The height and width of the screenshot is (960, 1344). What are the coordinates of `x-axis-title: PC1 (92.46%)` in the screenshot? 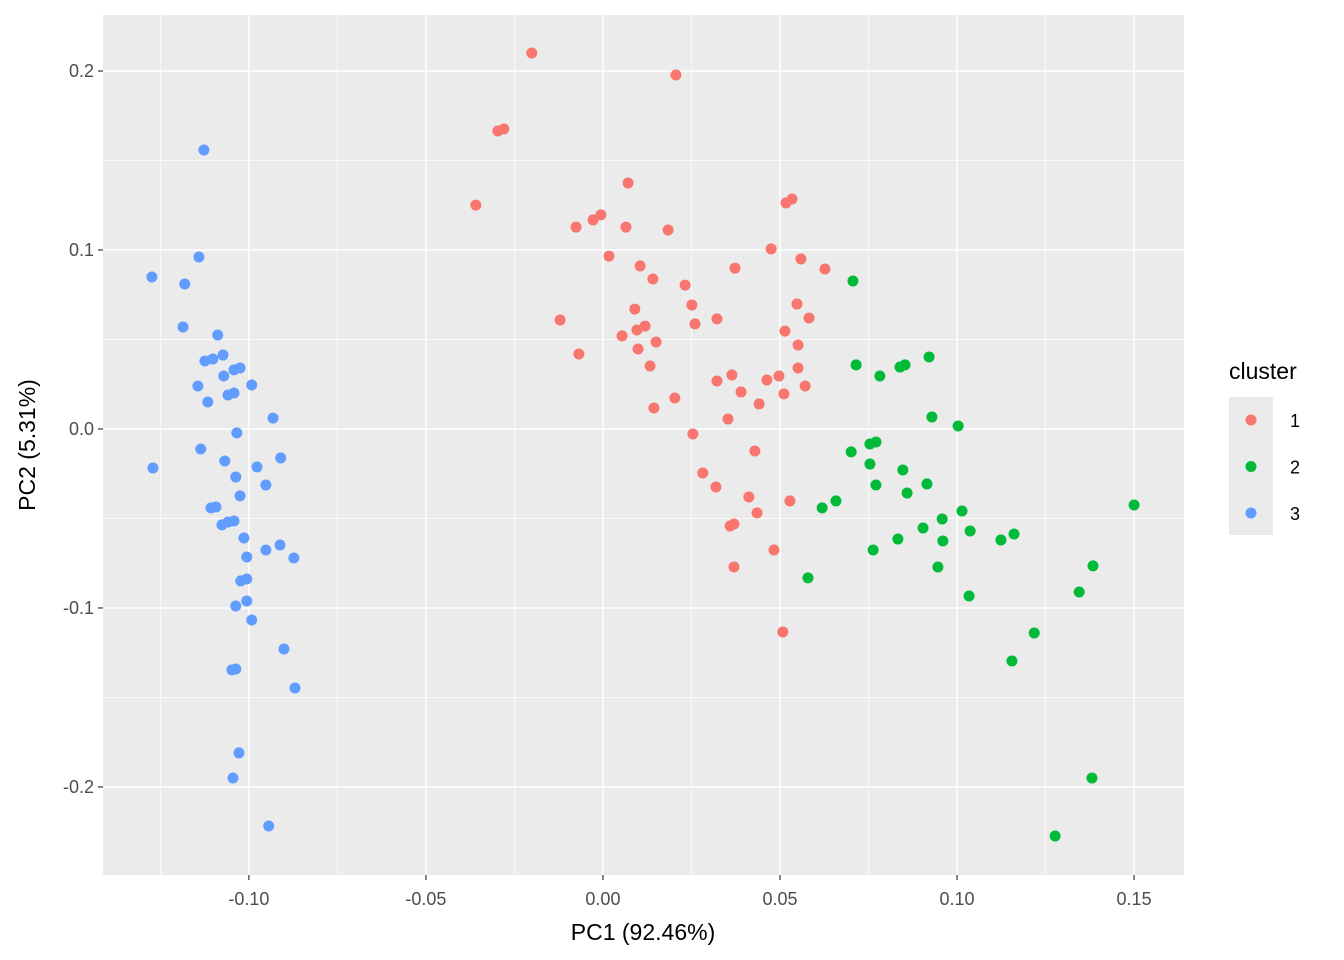 It's located at (643, 932).